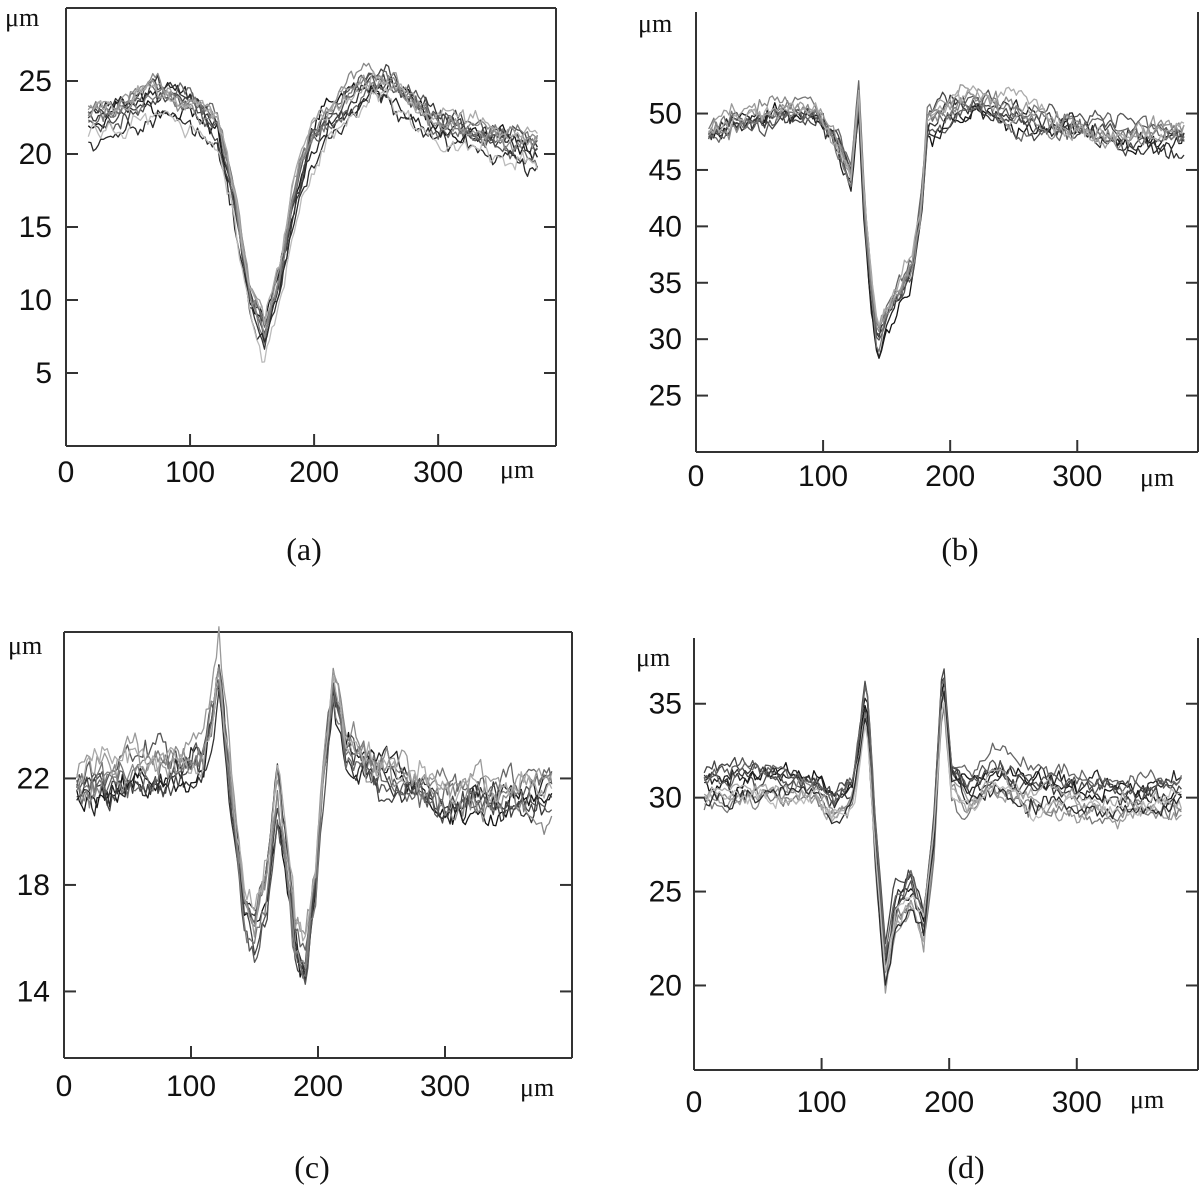 The width and height of the screenshot is (1200, 1188). Describe the element at coordinates (33, 778) in the screenshot. I see `y-tick-label: 22` at that location.